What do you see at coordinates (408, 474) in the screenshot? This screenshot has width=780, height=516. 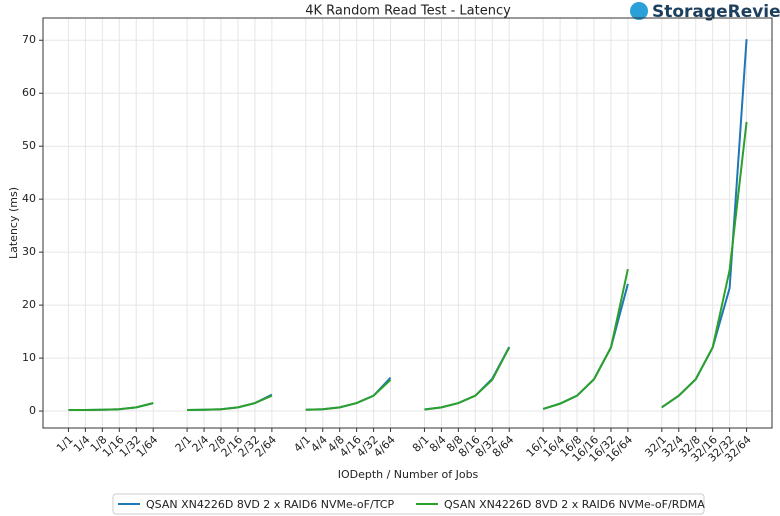 I see `x-axis-label: IODepth / Number of Jobs` at bounding box center [408, 474].